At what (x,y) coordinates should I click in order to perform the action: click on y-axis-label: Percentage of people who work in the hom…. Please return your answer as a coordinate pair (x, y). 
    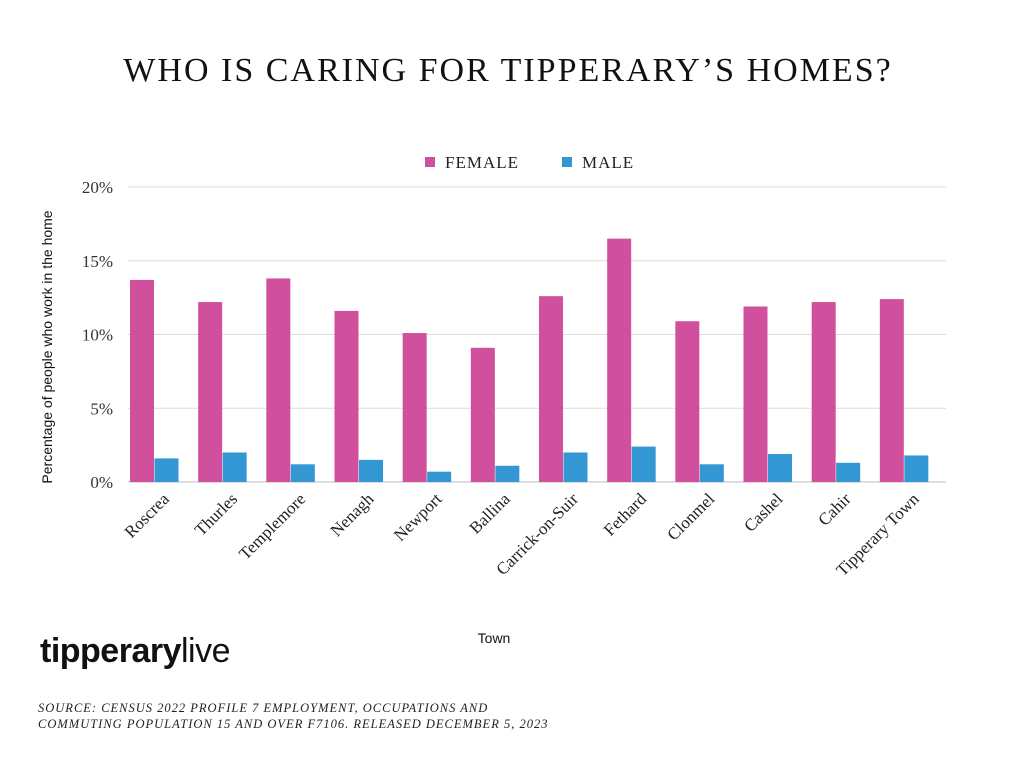
    Looking at the image, I should click on (47, 346).